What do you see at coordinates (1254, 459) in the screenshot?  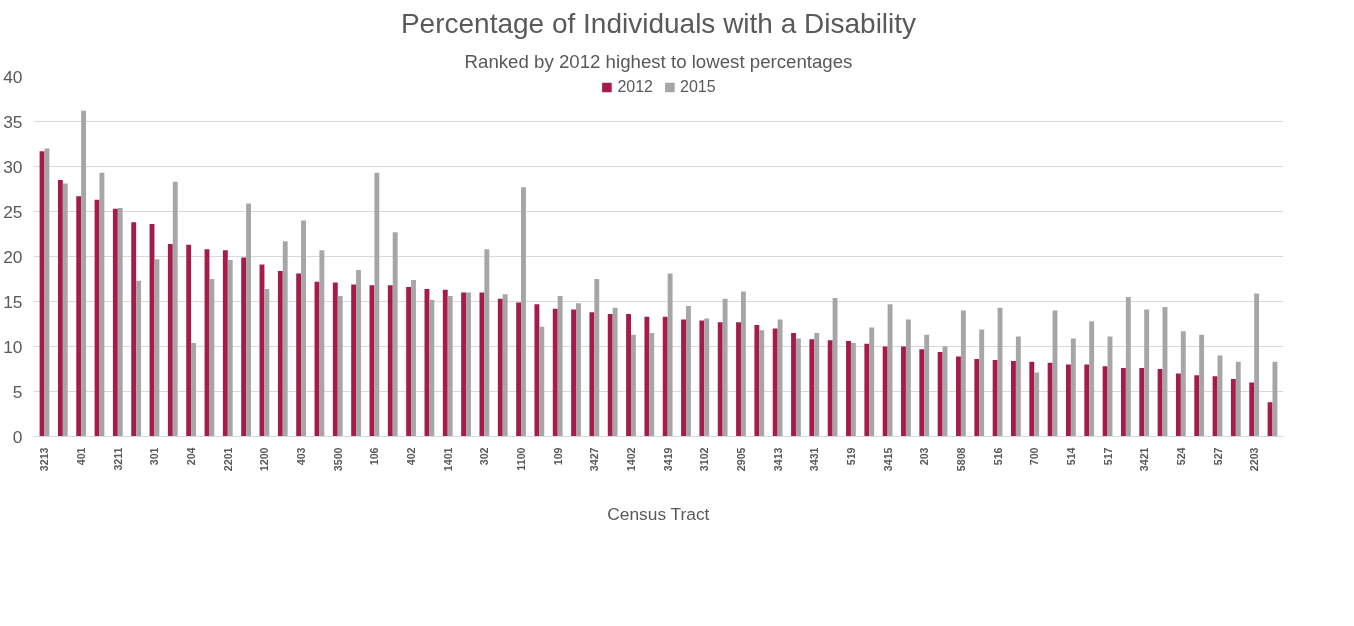 I see `x-tick-label: 2203` at bounding box center [1254, 459].